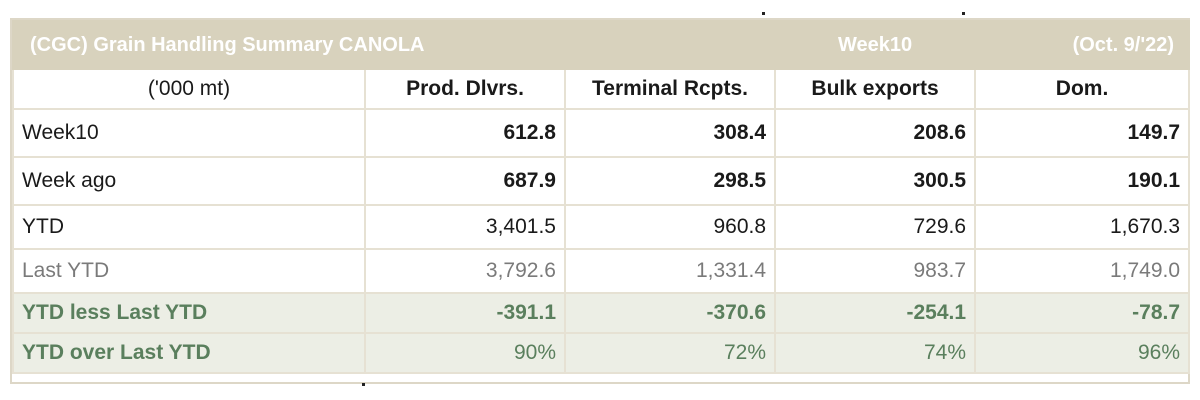 Image resolution: width=1200 pixels, height=400 pixels. Describe the element at coordinates (465, 227) in the screenshot. I see `cell-value: 3,401.5` at that location.